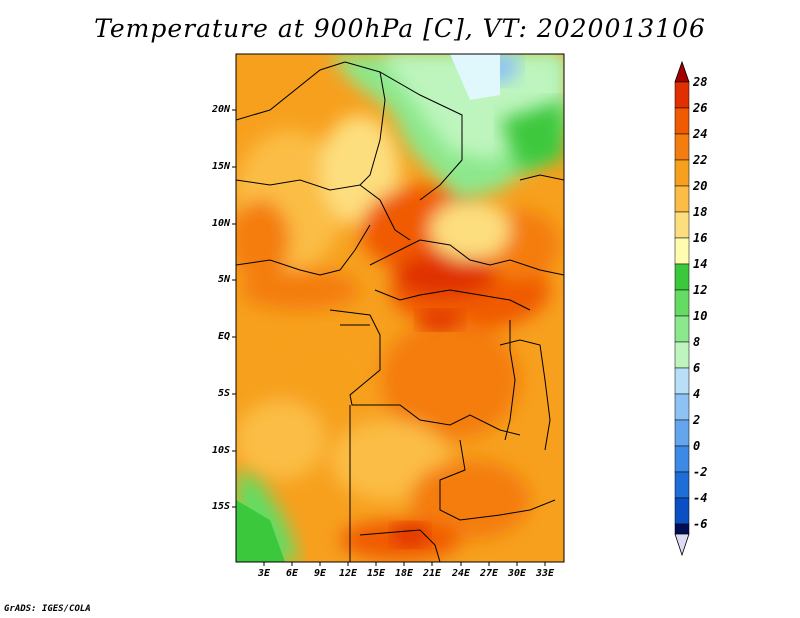 This screenshot has width=800, height=618. I want to click on colorbar, so click(682, 308).